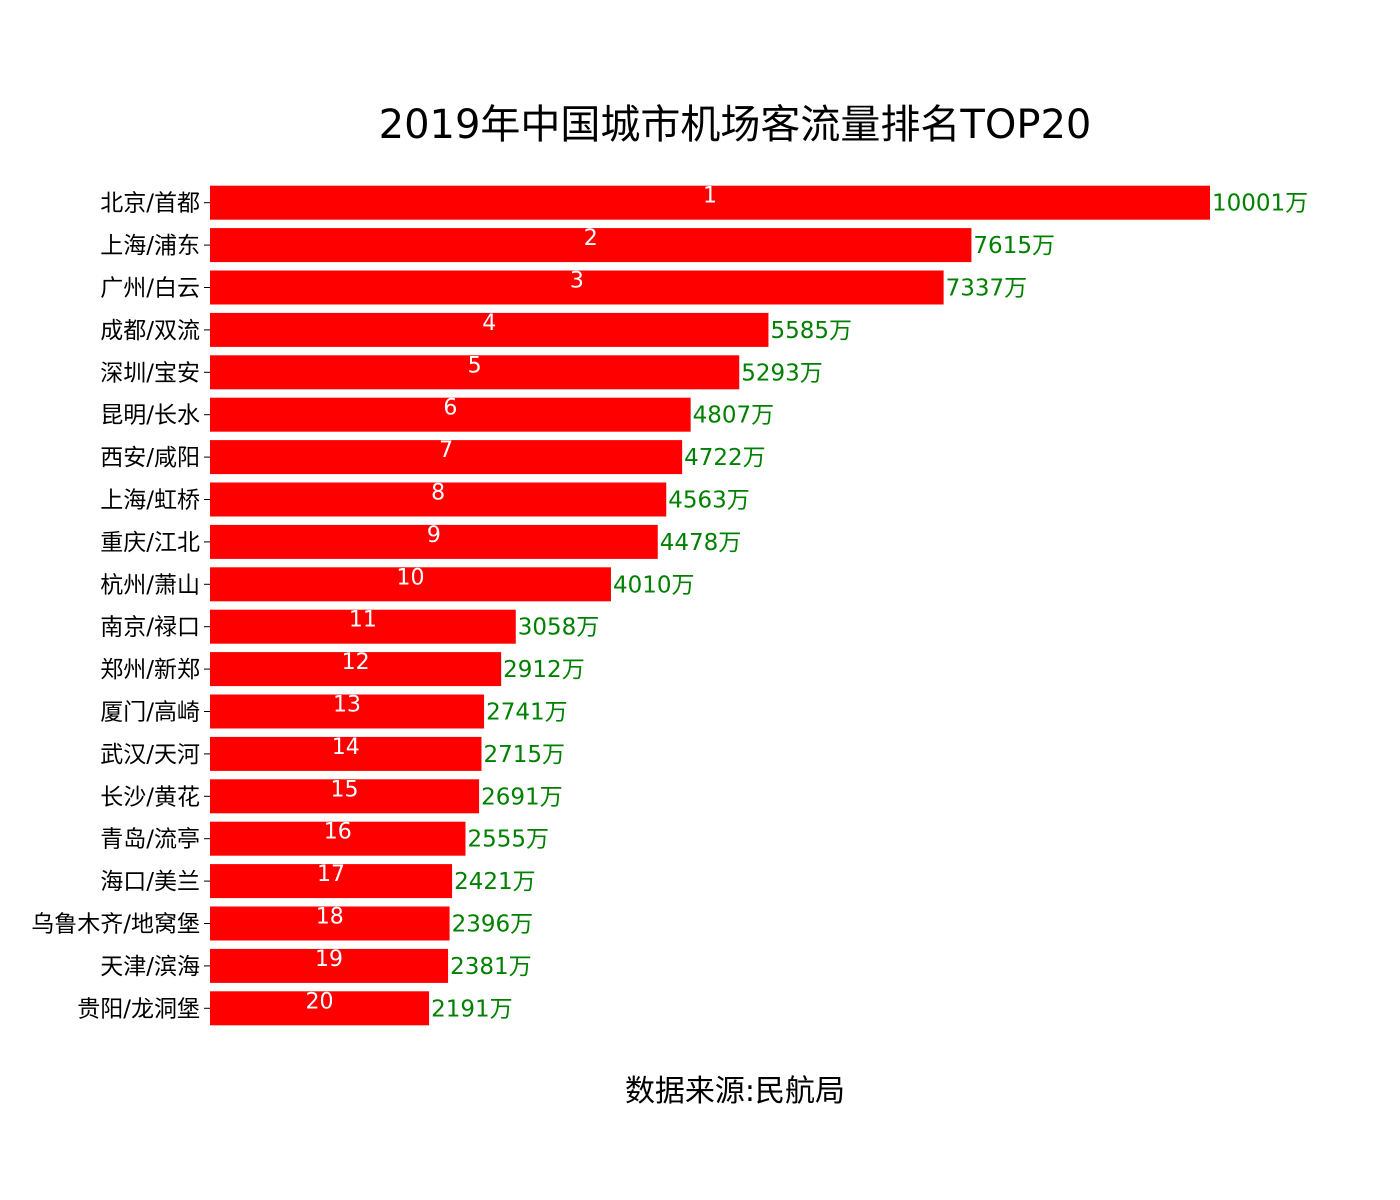  I want to click on value-label: 2396万, so click(493, 925).